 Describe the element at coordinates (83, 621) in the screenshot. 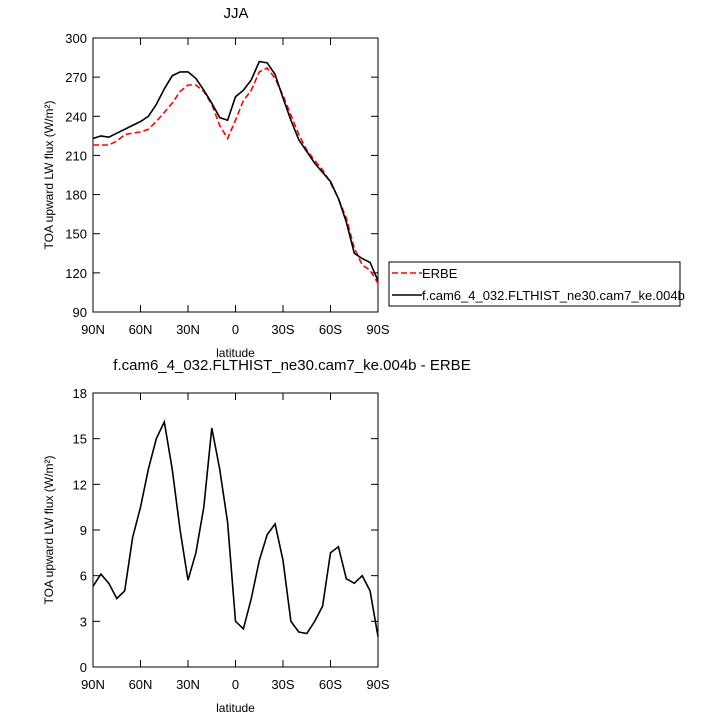

I see `y-tick-label: 3` at that location.